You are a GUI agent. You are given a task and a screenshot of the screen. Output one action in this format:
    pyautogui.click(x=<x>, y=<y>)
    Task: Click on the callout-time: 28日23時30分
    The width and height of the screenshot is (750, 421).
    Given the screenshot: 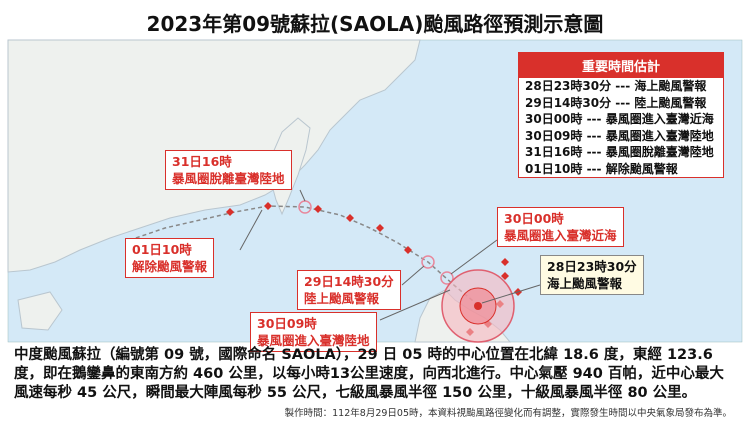 What is the action you would take?
    pyautogui.click(x=592, y=266)
    